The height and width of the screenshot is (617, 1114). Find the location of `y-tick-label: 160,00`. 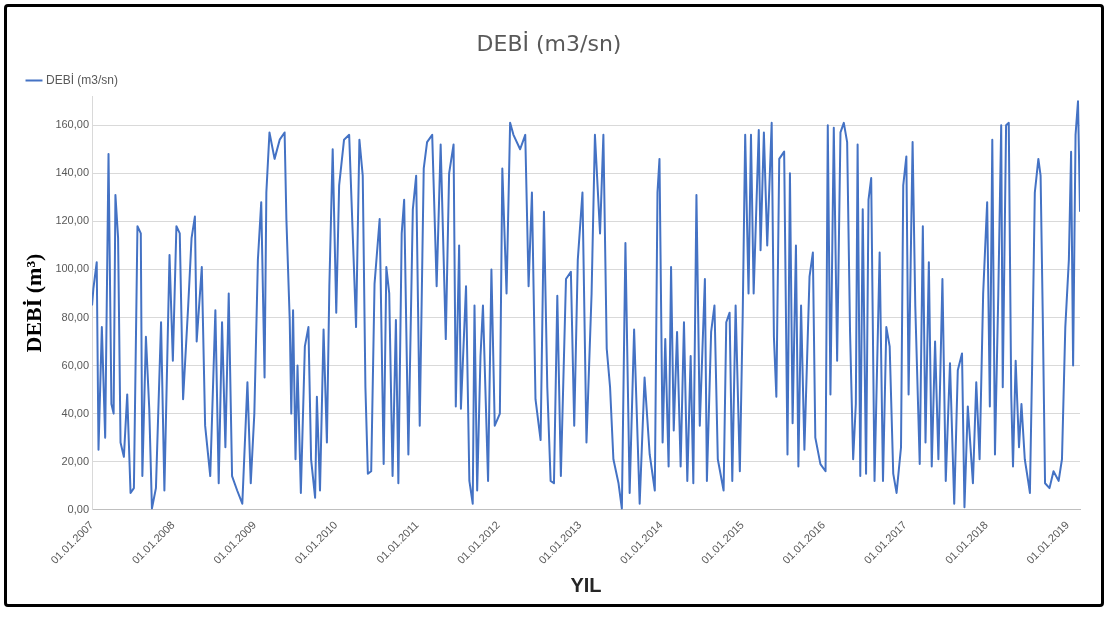

y-tick-label: 160,00 is located at coordinates (72, 124).